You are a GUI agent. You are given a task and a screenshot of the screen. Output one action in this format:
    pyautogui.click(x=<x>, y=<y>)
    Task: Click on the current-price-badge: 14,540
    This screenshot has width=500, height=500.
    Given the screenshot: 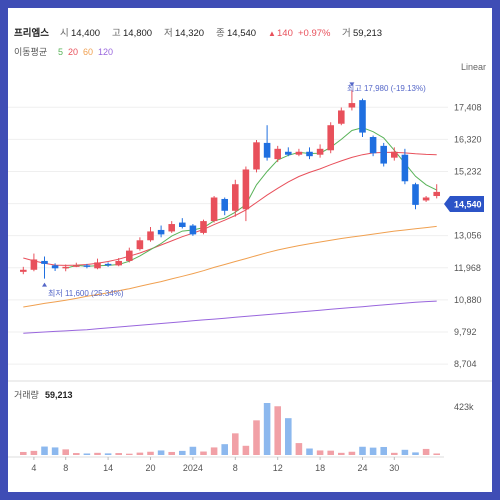 What is the action you would take?
    pyautogui.click(x=464, y=204)
    